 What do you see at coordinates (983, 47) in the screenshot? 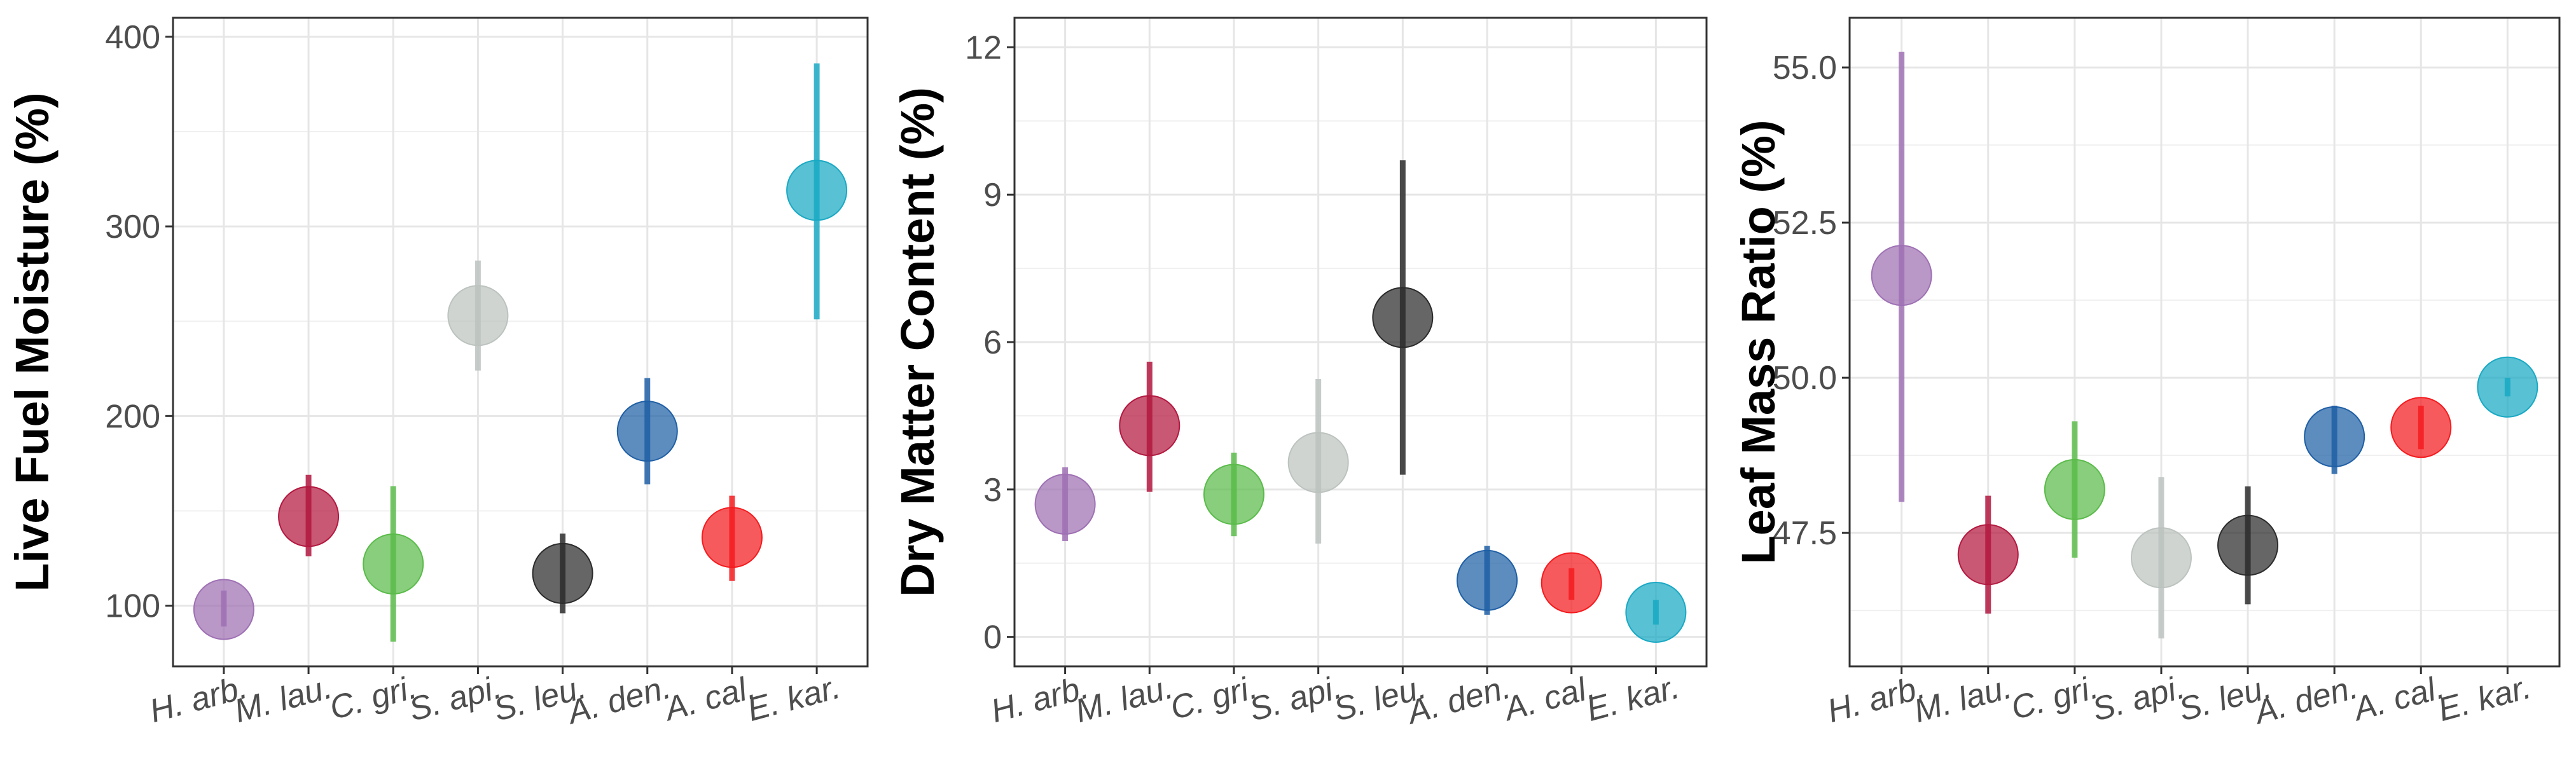
I see `y-tick-label: 12` at bounding box center [983, 47].